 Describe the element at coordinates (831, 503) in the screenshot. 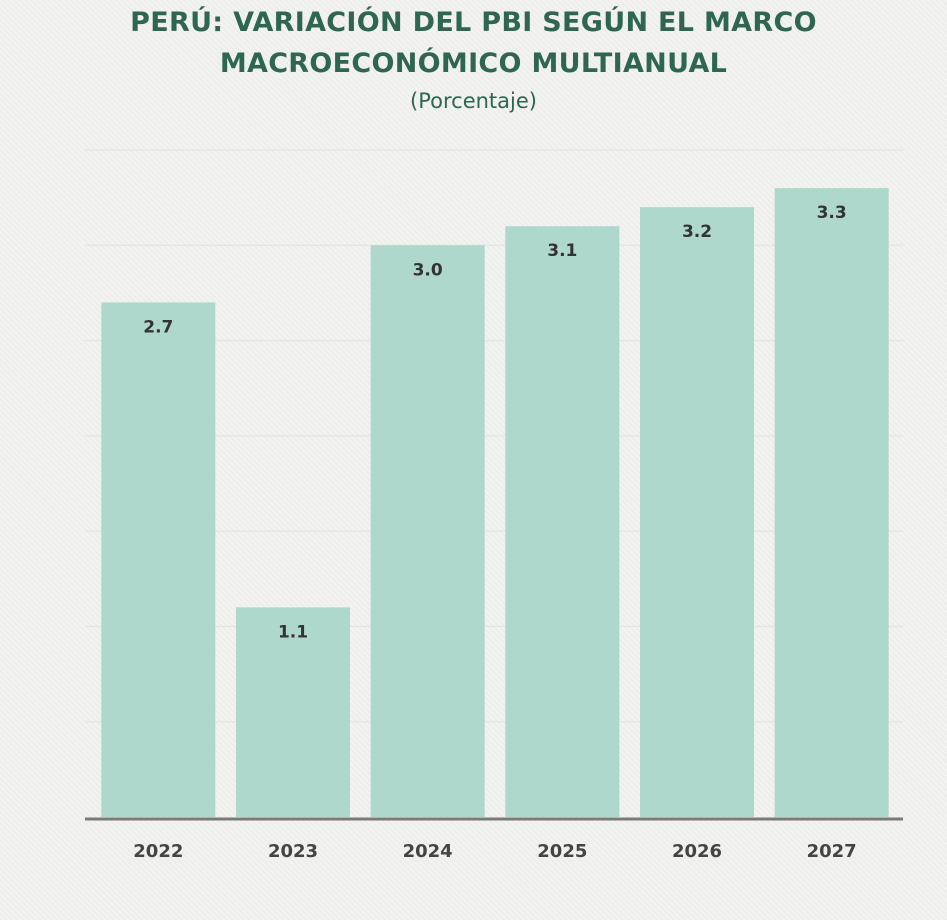

I see `bar-2027` at that location.